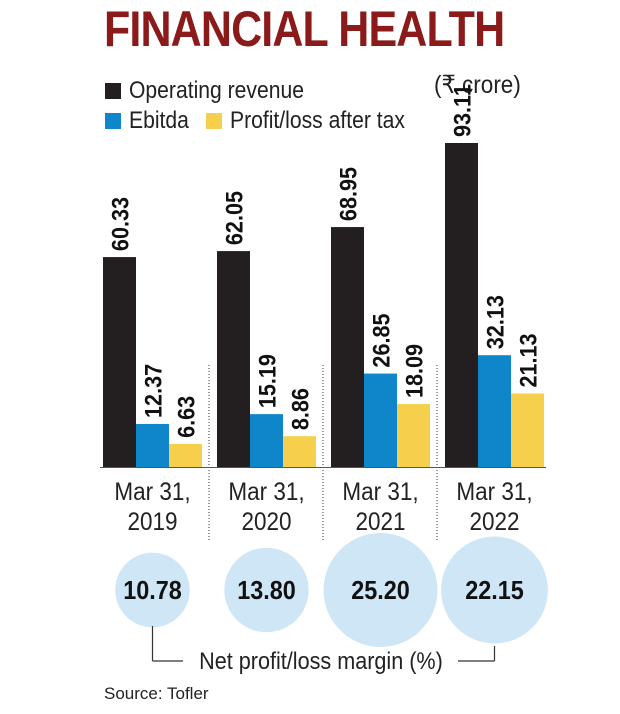 Image resolution: width=620 pixels, height=714 pixels. Describe the element at coordinates (119, 224) in the screenshot. I see `data-label-operating-revenue-1: 60.33` at that location.